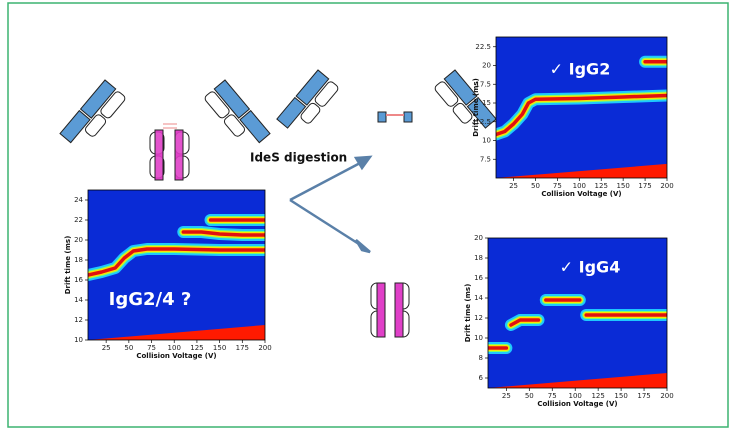 The height and width of the screenshot is (434, 735). Describe the element at coordinates (481, 358) in the screenshot. I see `y-tick-label: 8` at that location.